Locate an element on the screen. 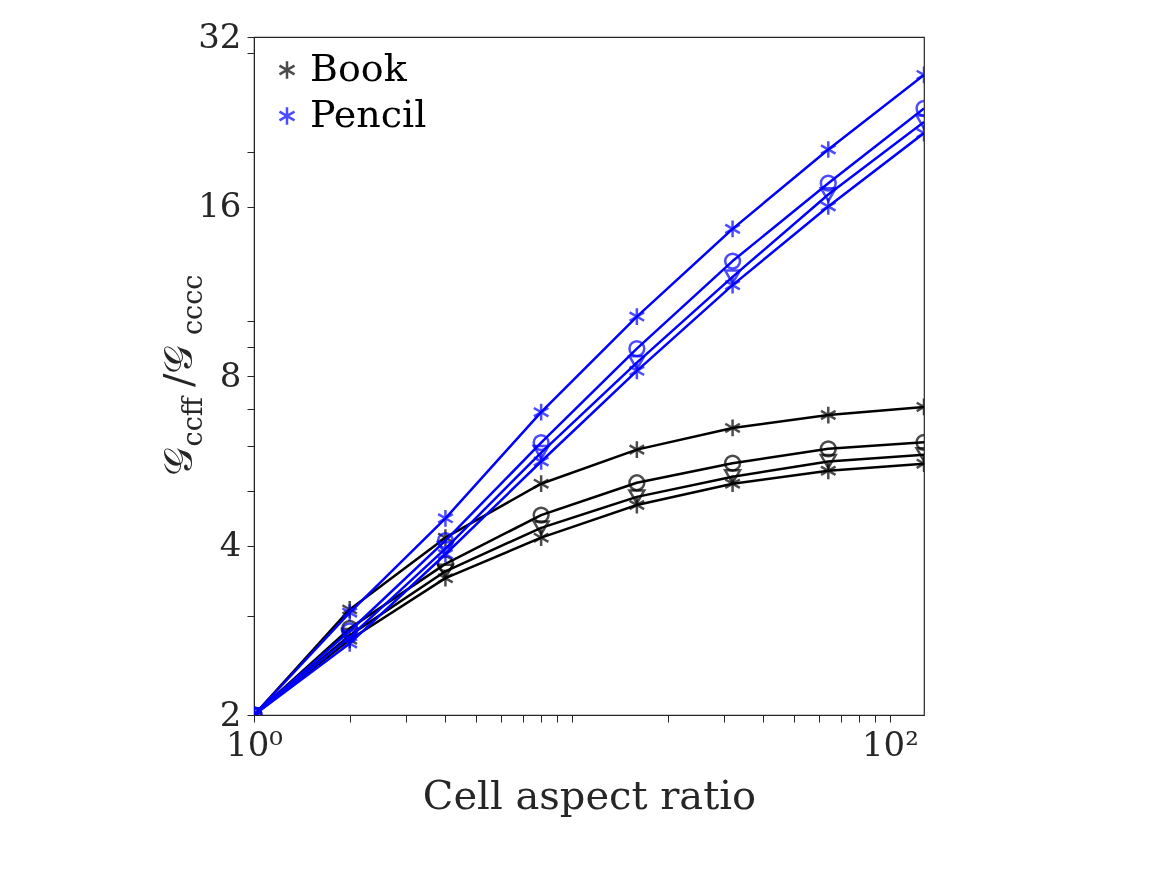 The height and width of the screenshot is (875, 1167). y-tick-label: 8 is located at coordinates (230, 374).